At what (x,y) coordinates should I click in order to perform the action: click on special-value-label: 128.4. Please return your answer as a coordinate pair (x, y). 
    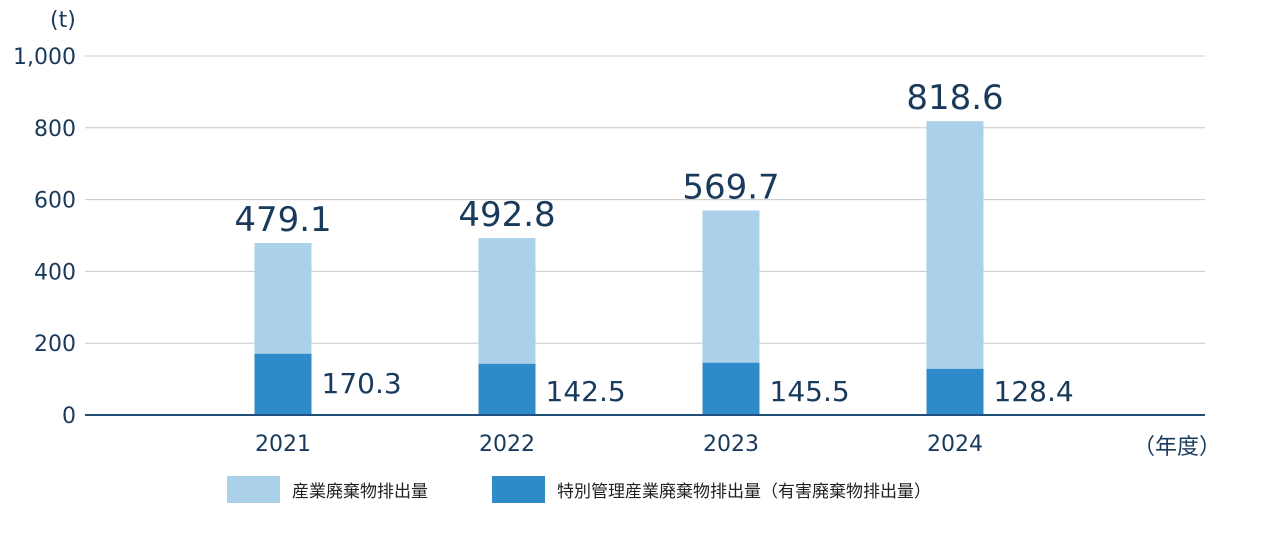
    Looking at the image, I should click on (1034, 391).